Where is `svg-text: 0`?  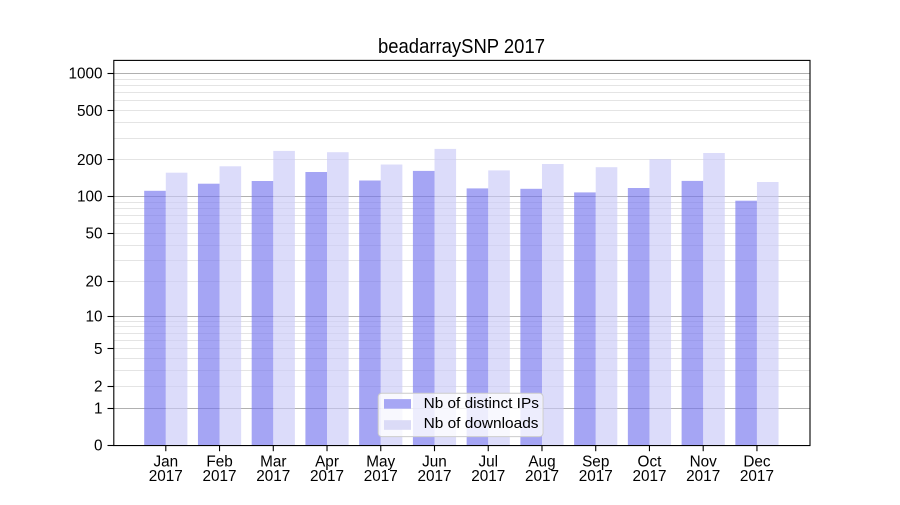
svg-text: 0 is located at coordinates (98, 445).